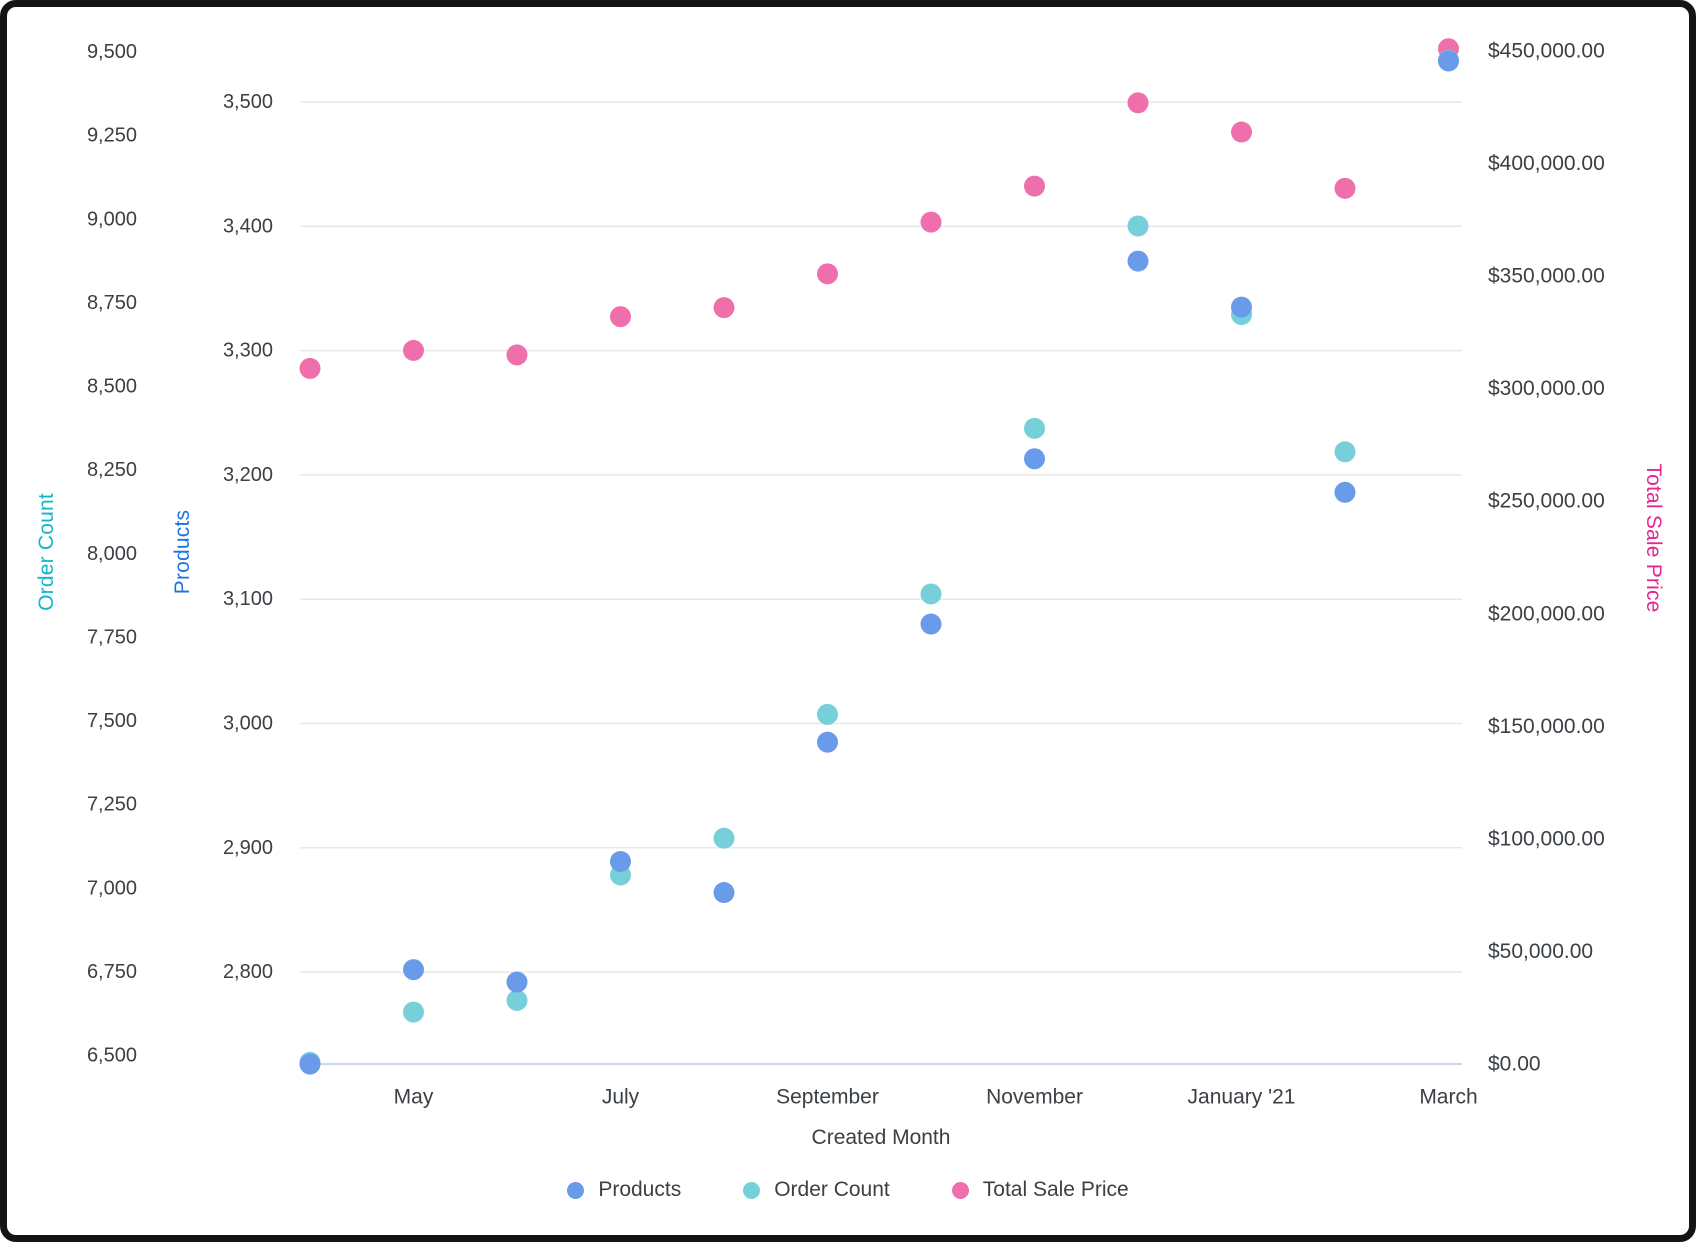 Image resolution: width=1696 pixels, height=1242 pixels. What do you see at coordinates (517, 982) in the screenshot?
I see `point-products-June` at bounding box center [517, 982].